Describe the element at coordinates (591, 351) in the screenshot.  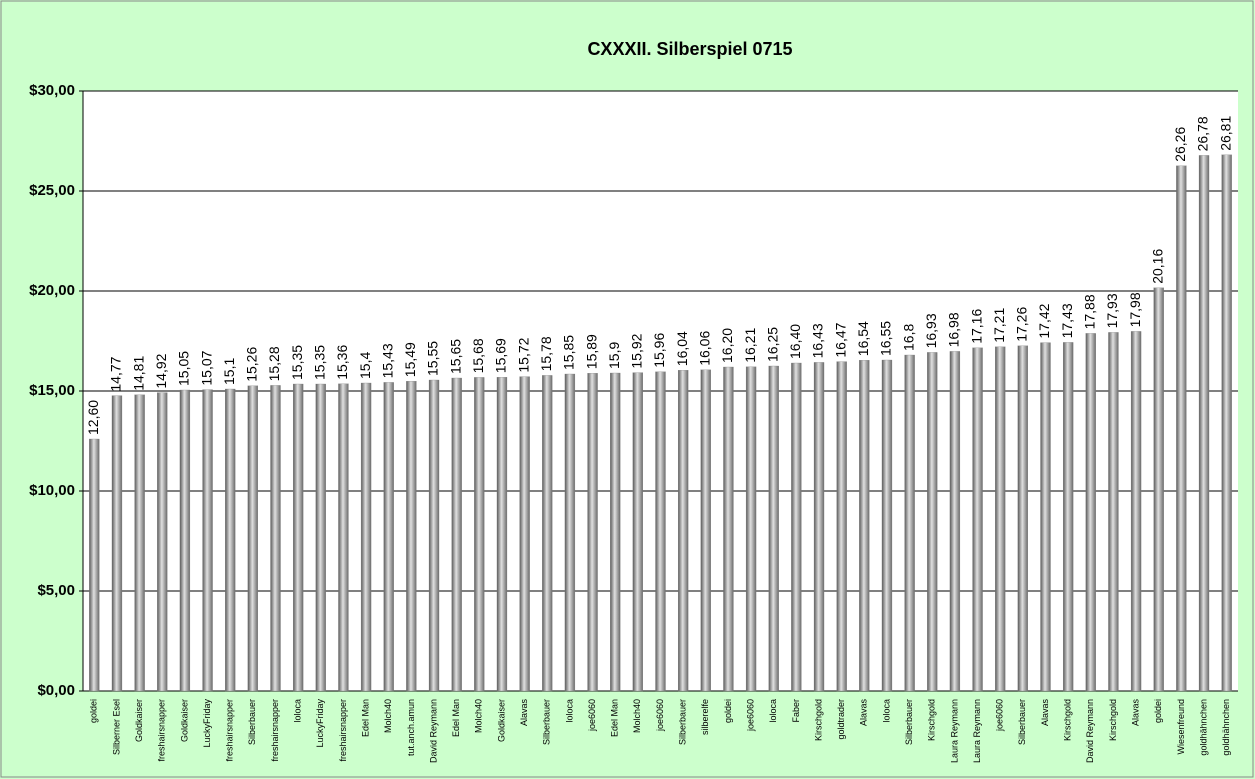
I see `value-label: 15,89` at that location.